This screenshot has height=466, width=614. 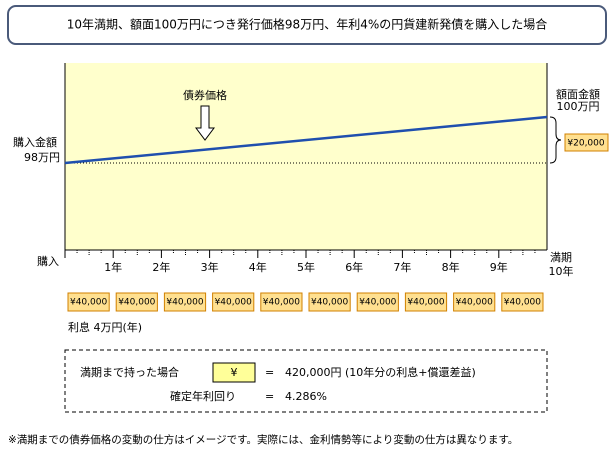 I want to click on price-arrow, so click(x=205, y=123).